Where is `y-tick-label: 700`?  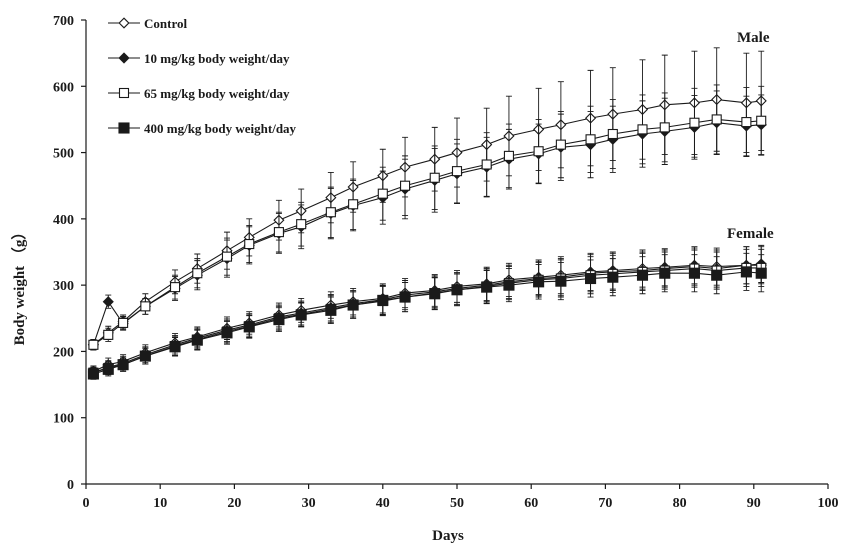 y-tick-label: 700 is located at coordinates (63, 21).